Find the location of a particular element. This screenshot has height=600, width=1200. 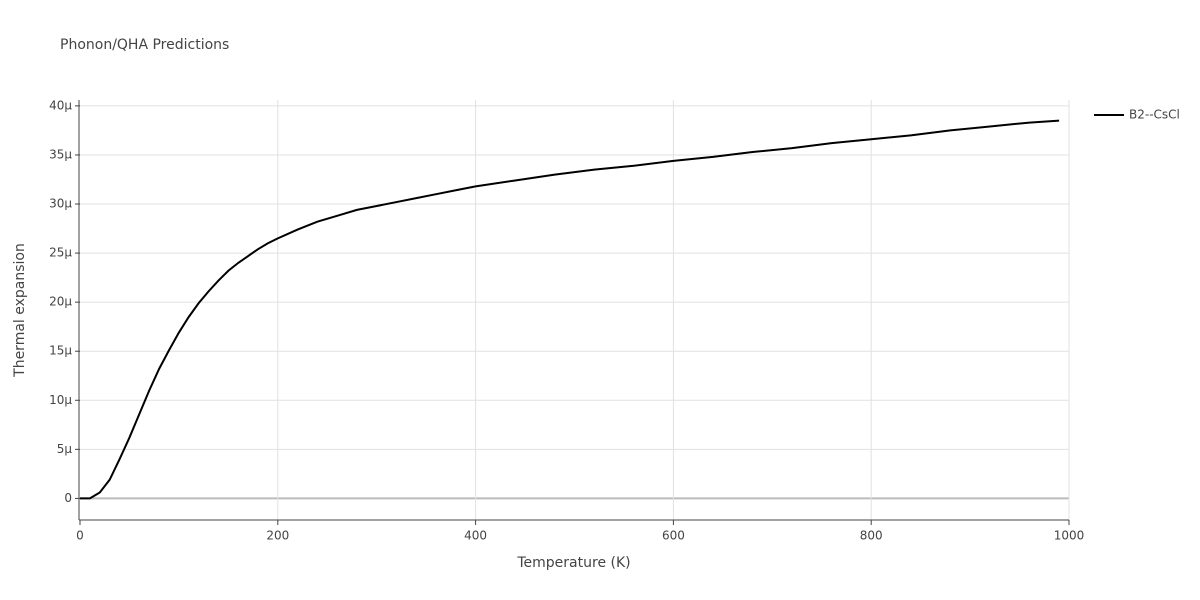

y-tick-label: 40μ is located at coordinates (60, 105).